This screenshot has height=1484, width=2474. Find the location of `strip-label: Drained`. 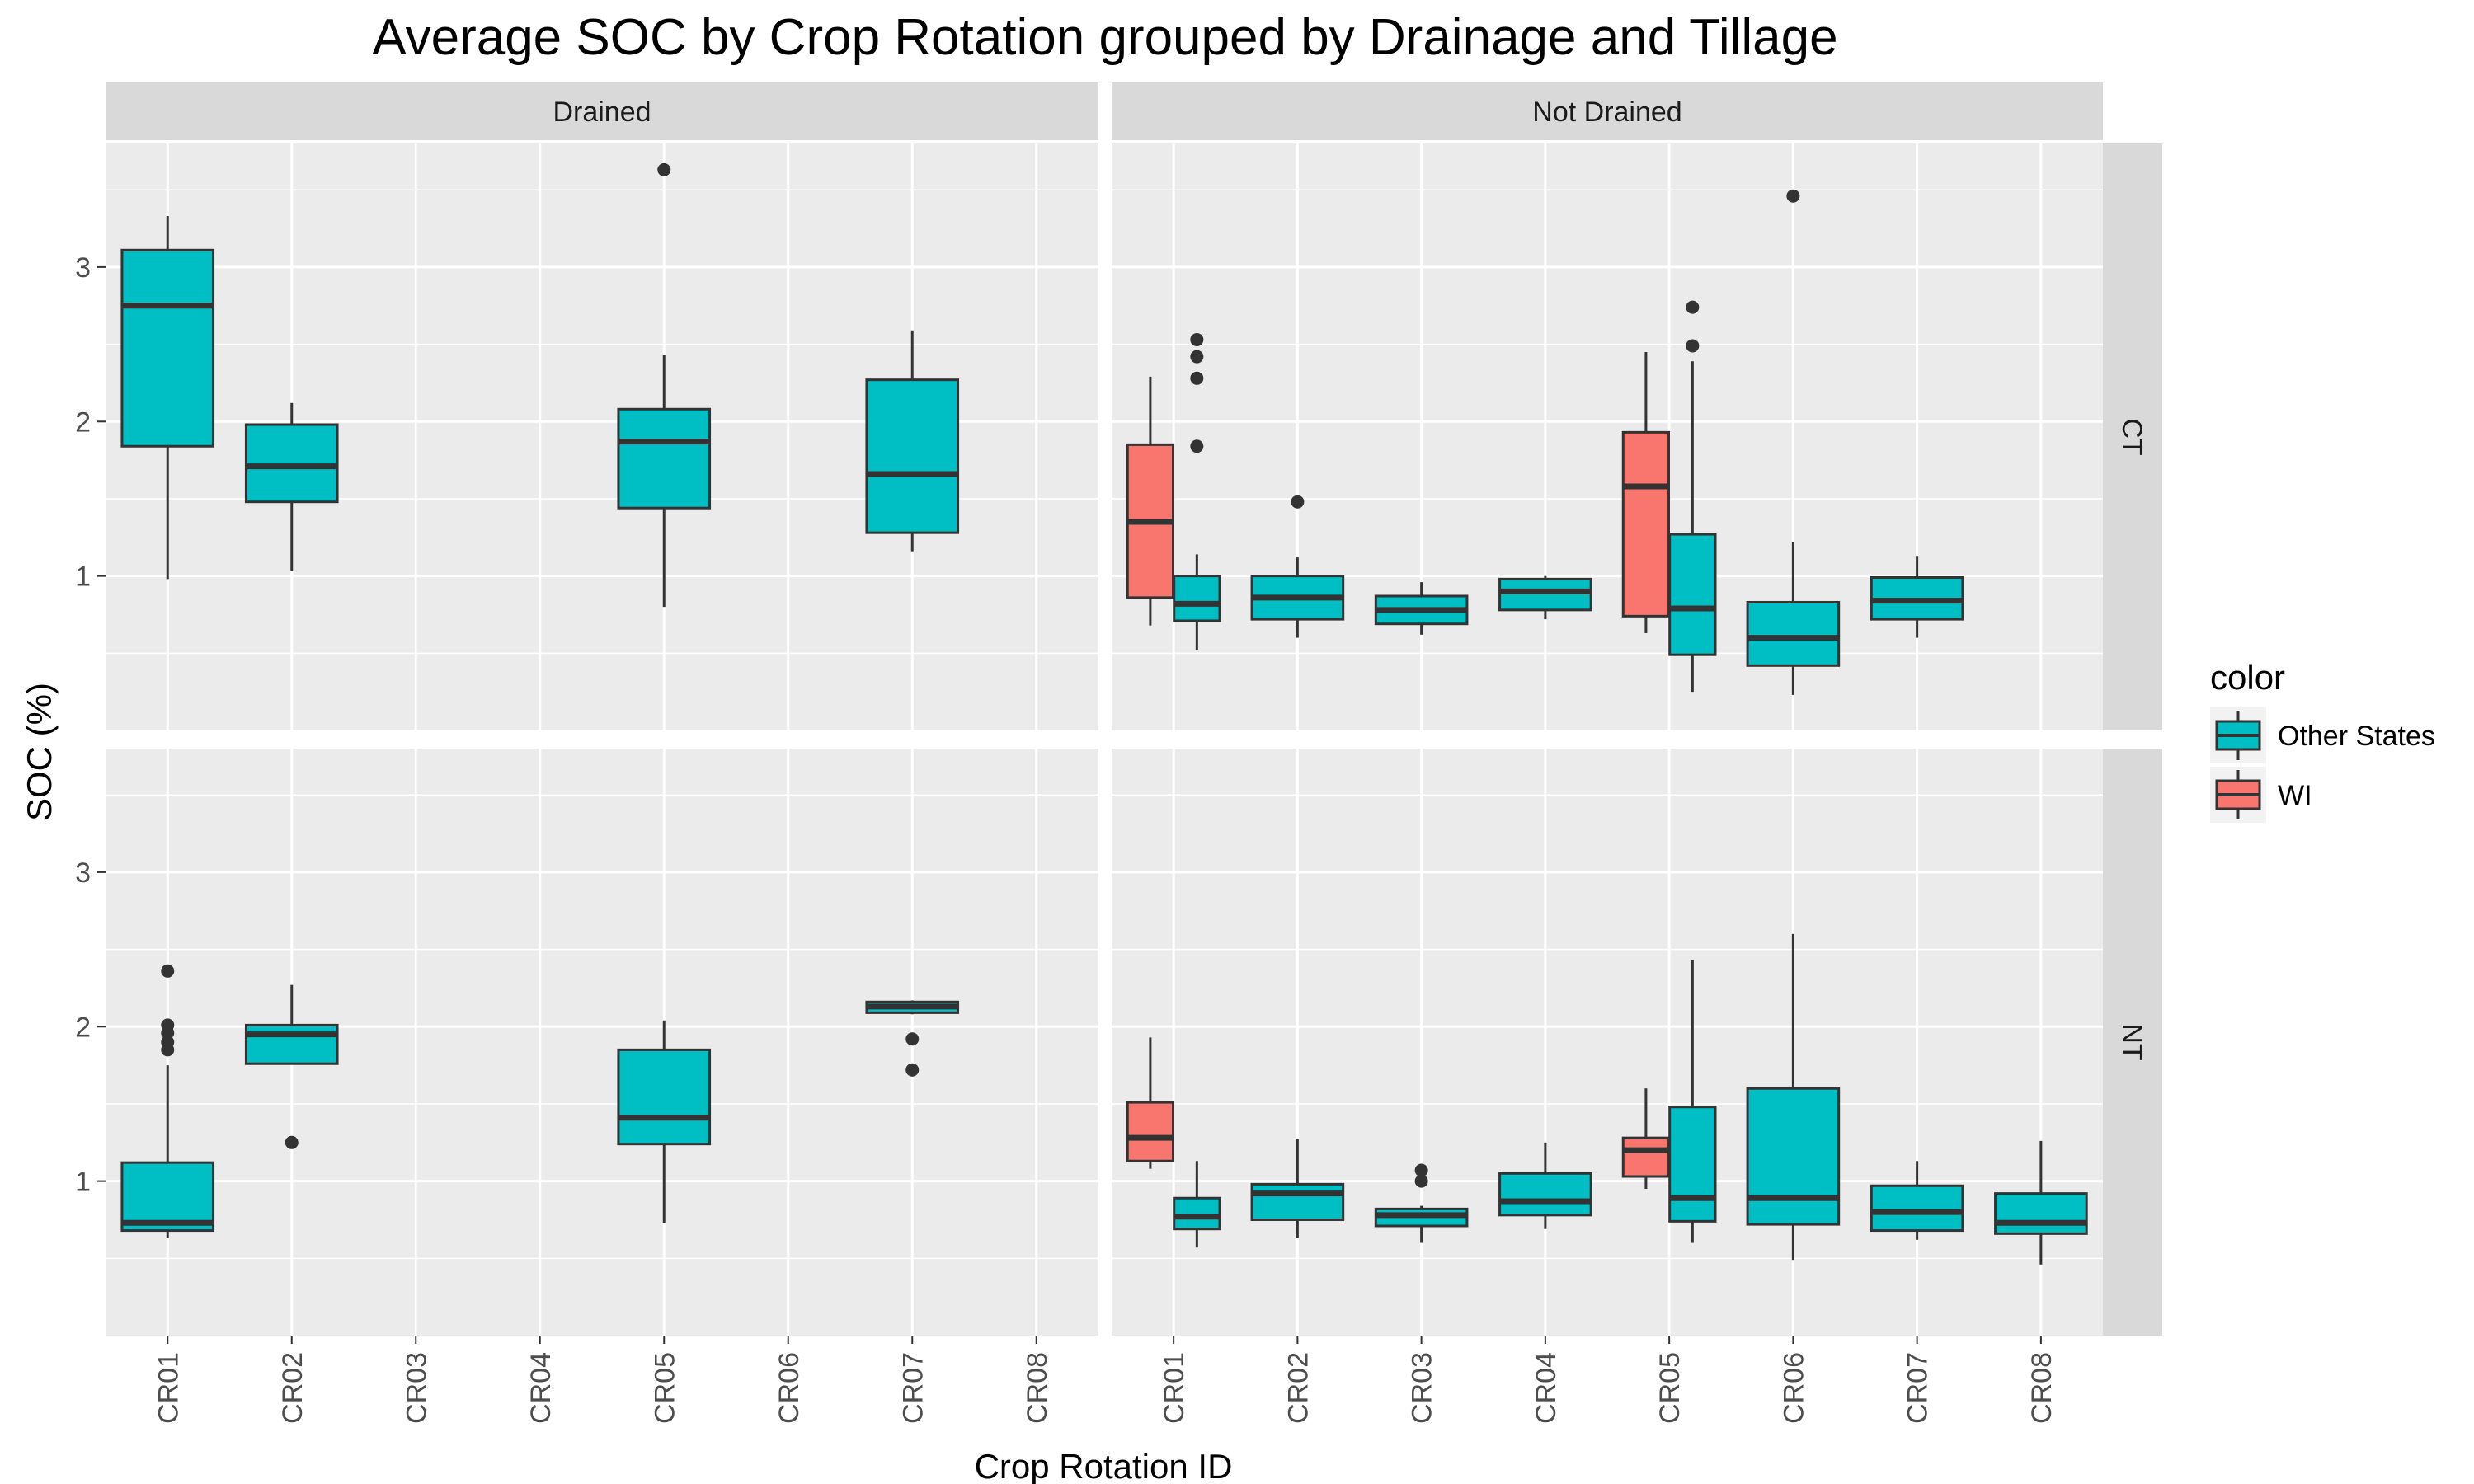

strip-label: Drained is located at coordinates (602, 112).